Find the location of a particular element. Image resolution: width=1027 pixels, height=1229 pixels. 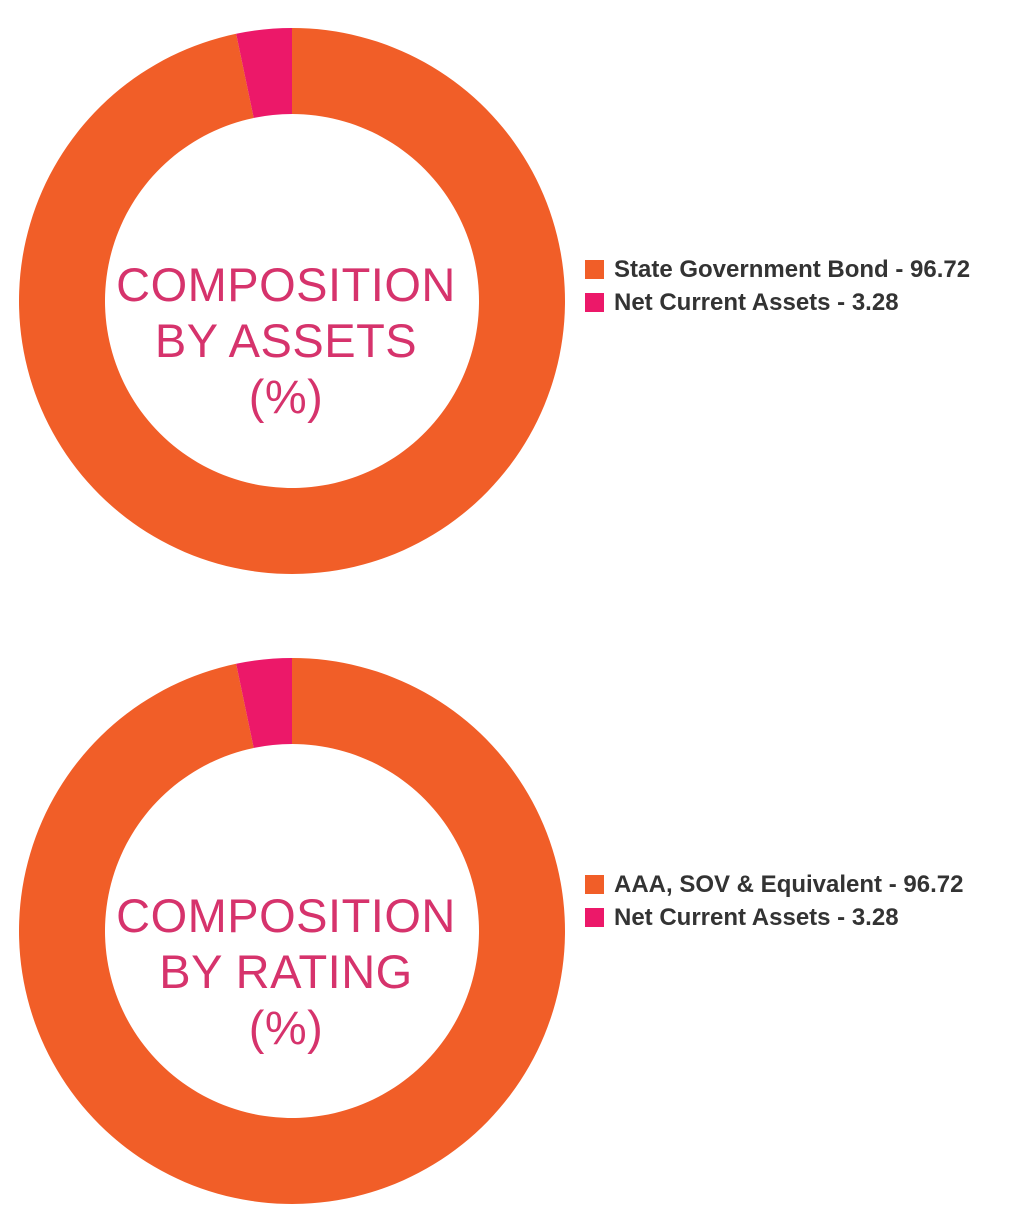

assets-title-line-3: (%) is located at coordinates (286, 396).